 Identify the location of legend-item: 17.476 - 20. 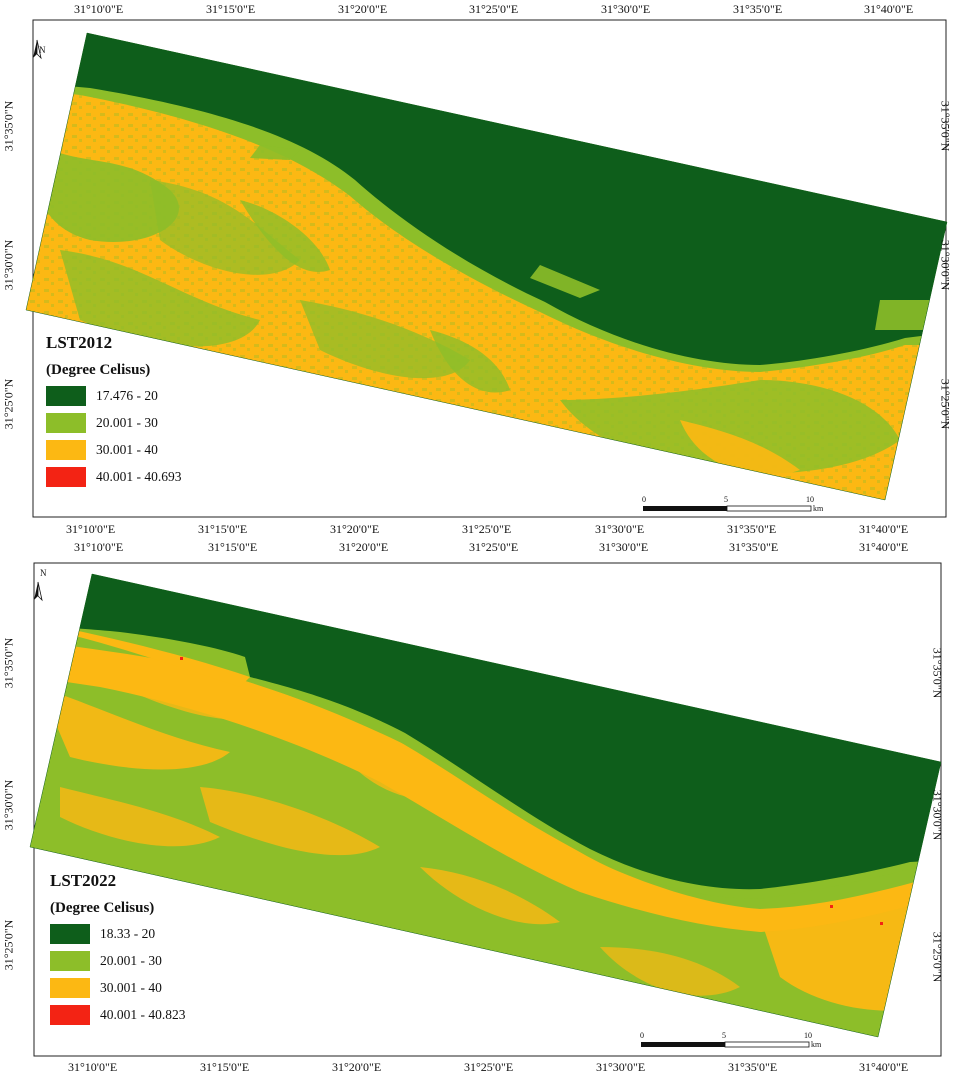
(114, 395).